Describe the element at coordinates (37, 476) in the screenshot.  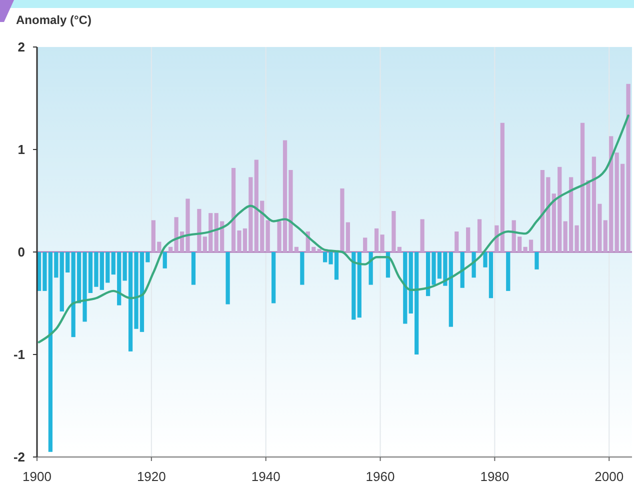
I see `x-tick-label: 1900` at that location.